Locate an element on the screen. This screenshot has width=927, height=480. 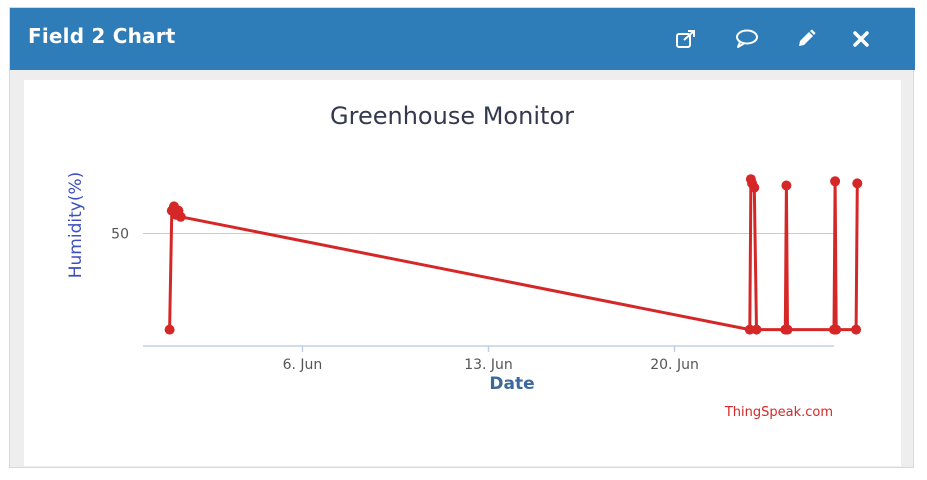
comment-button is located at coordinates (747, 39).